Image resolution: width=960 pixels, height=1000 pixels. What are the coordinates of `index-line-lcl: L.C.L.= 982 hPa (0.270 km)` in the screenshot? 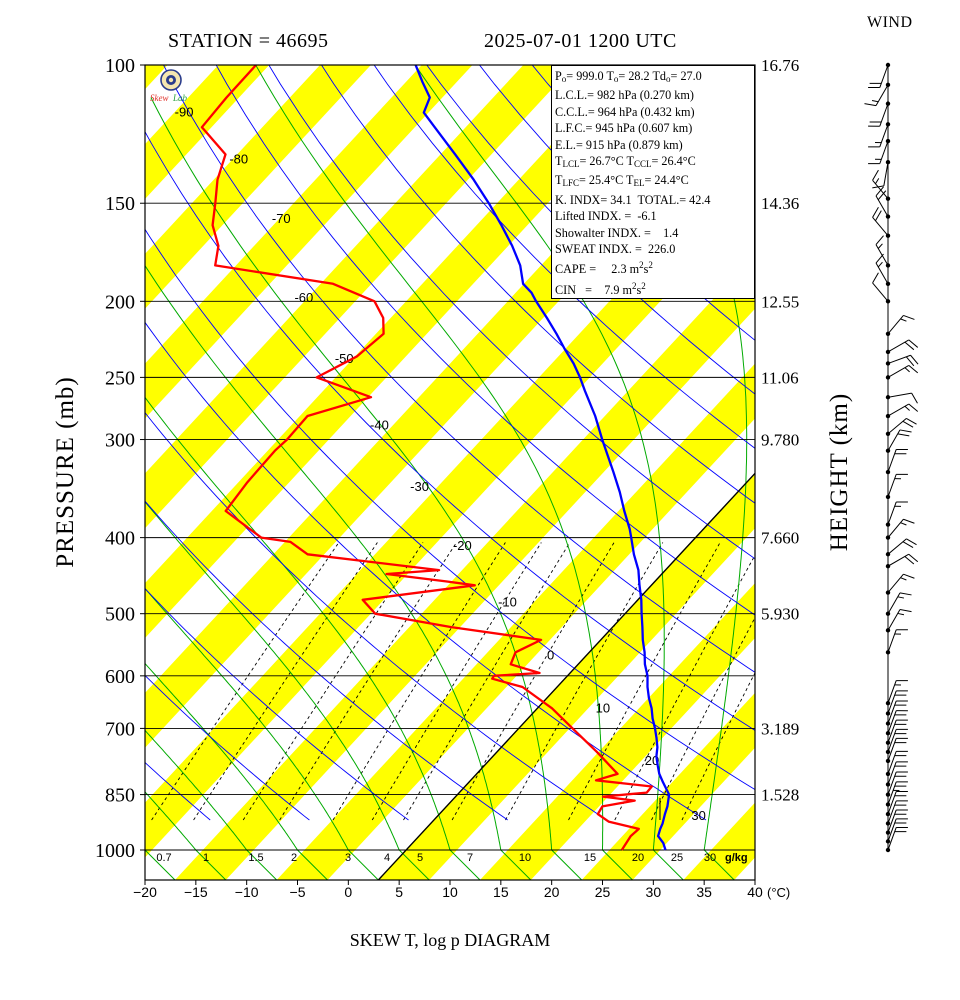 It's located at (654, 95).